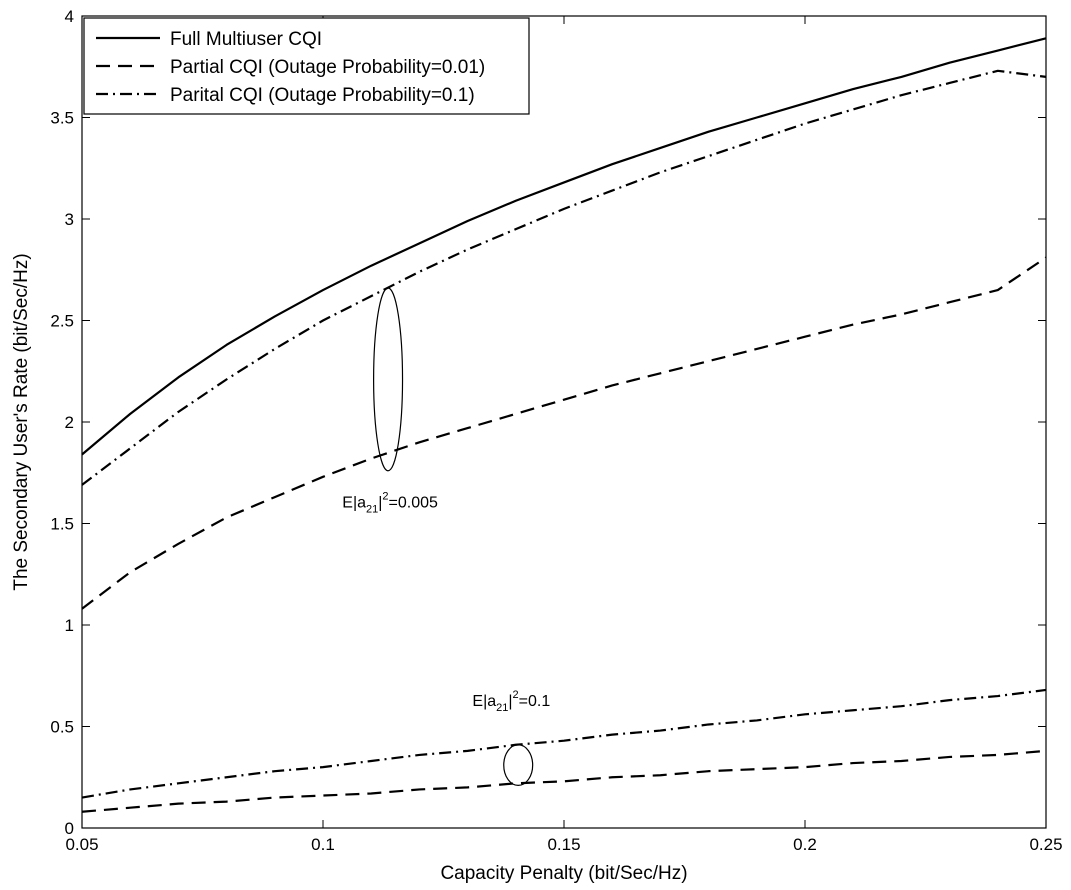  What do you see at coordinates (323, 844) in the screenshot?
I see `x-tick-label: 0.1` at bounding box center [323, 844].